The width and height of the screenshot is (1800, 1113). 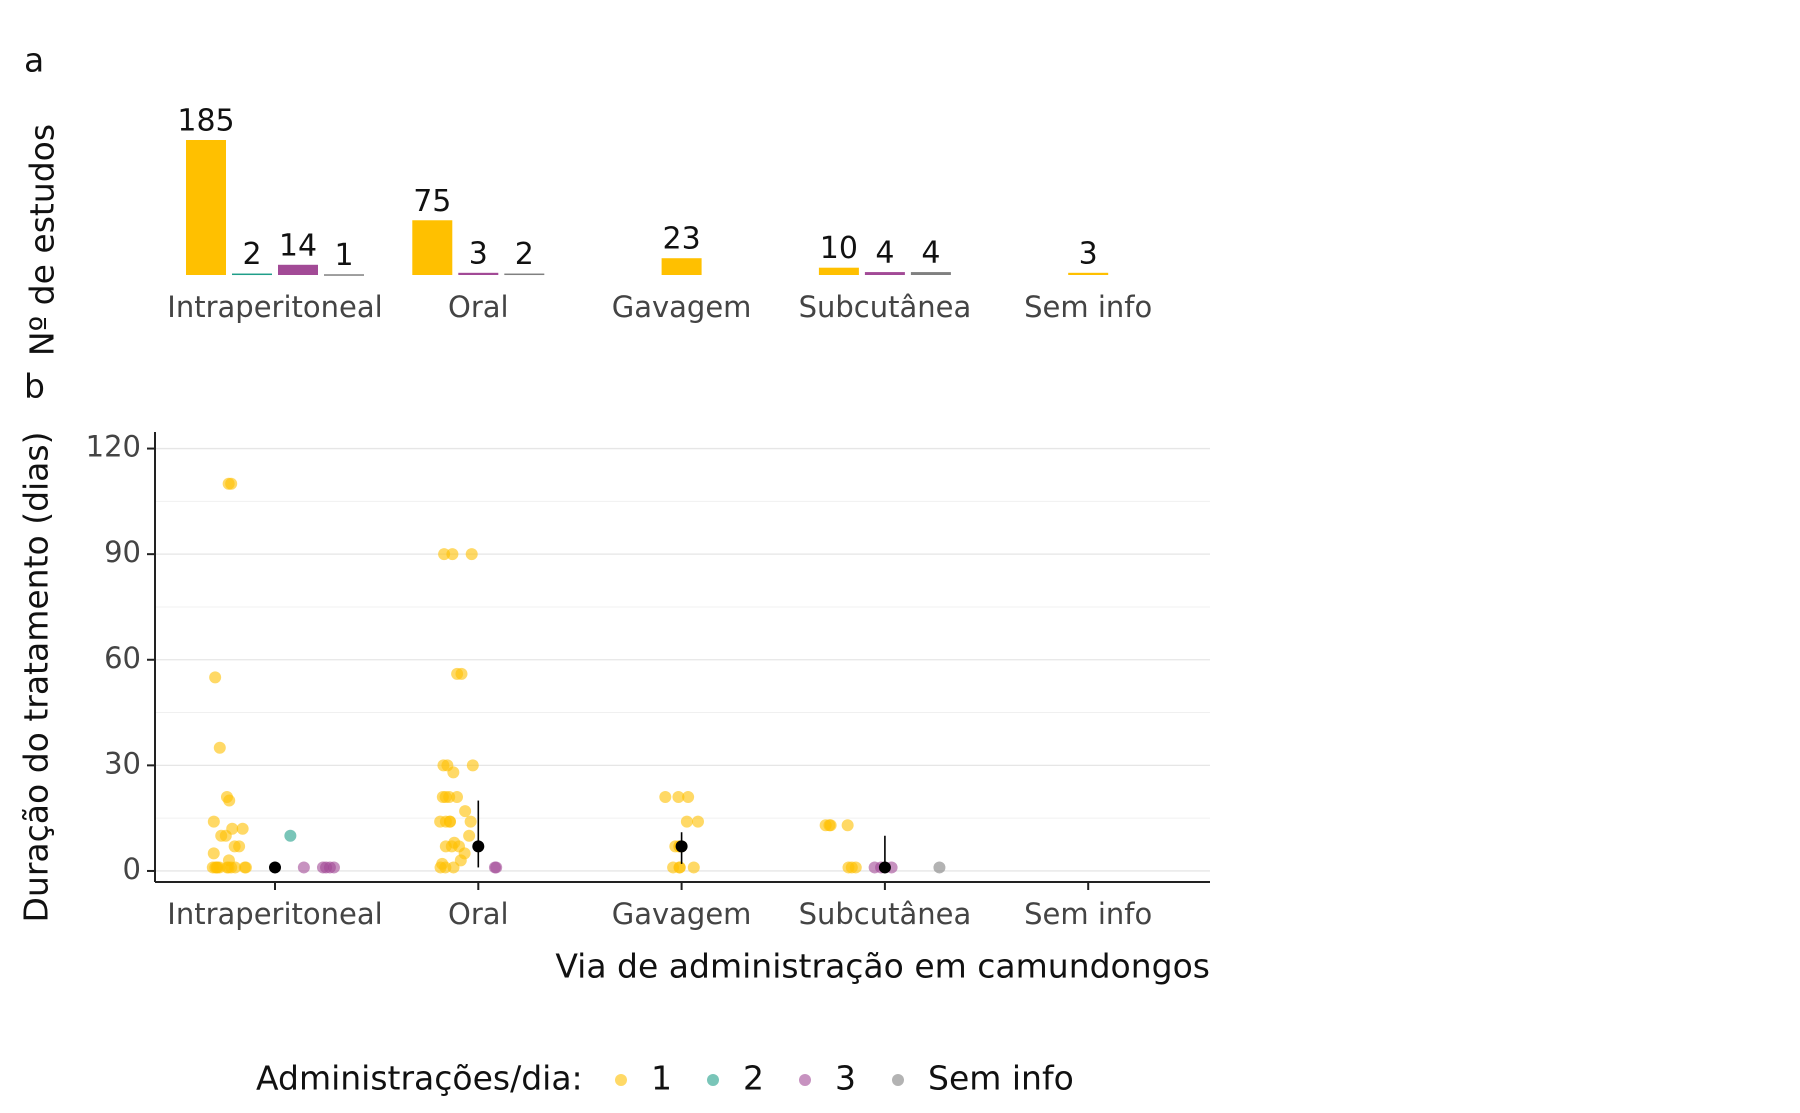 What do you see at coordinates (432, 201) in the screenshot?
I see `value-label: 75` at bounding box center [432, 201].